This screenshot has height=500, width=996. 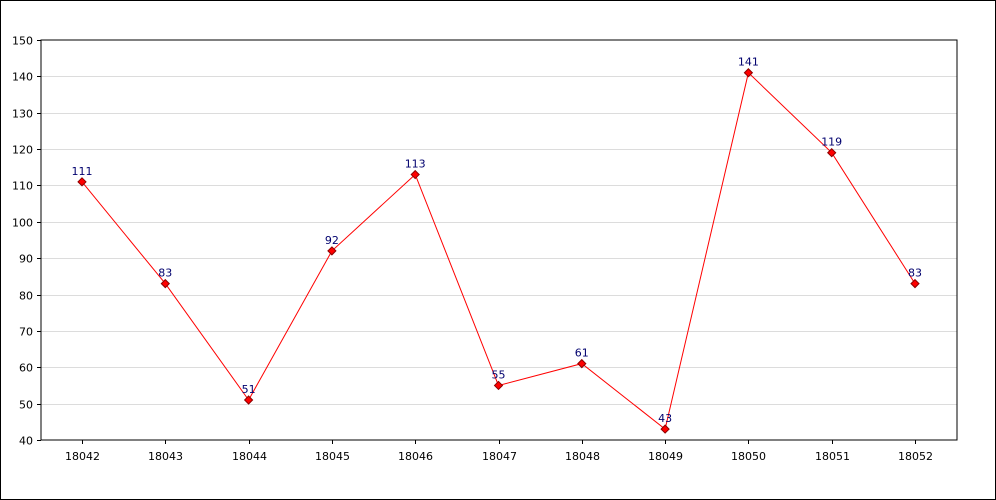 What do you see at coordinates (26, 259) in the screenshot?
I see `y-tick-label: 90` at bounding box center [26, 259].